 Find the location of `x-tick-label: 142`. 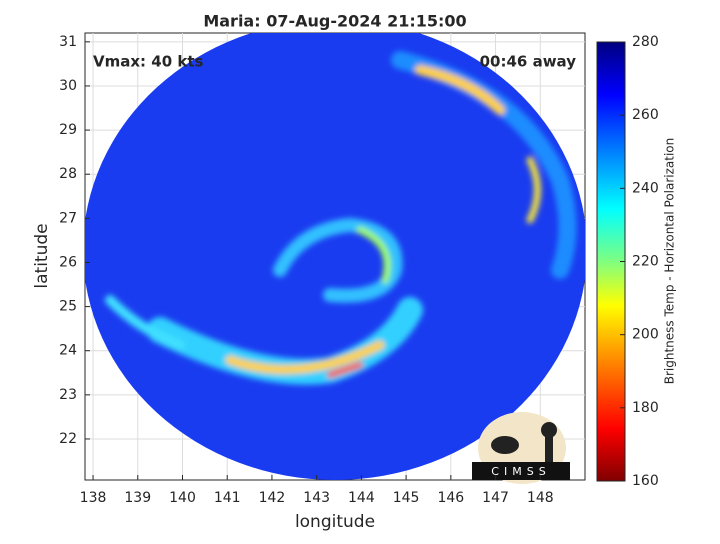

x-tick-label: 142 is located at coordinates (272, 498).